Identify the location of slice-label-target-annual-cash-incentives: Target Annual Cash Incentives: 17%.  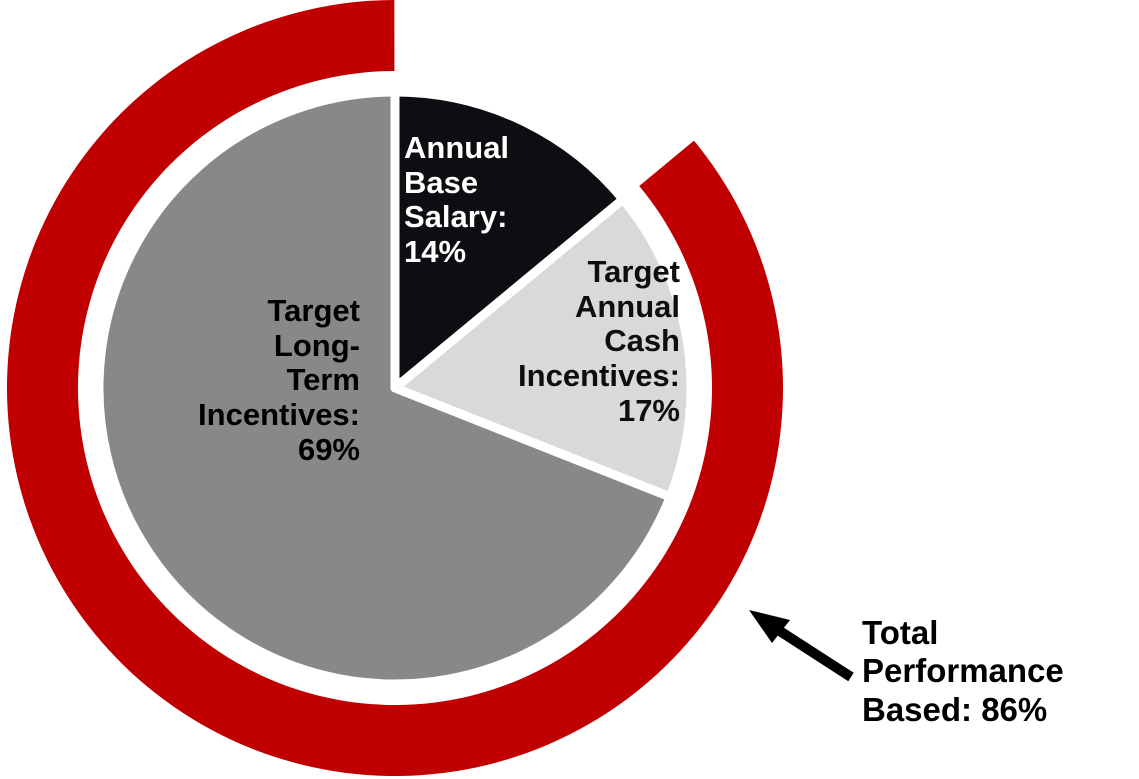
(599, 341).